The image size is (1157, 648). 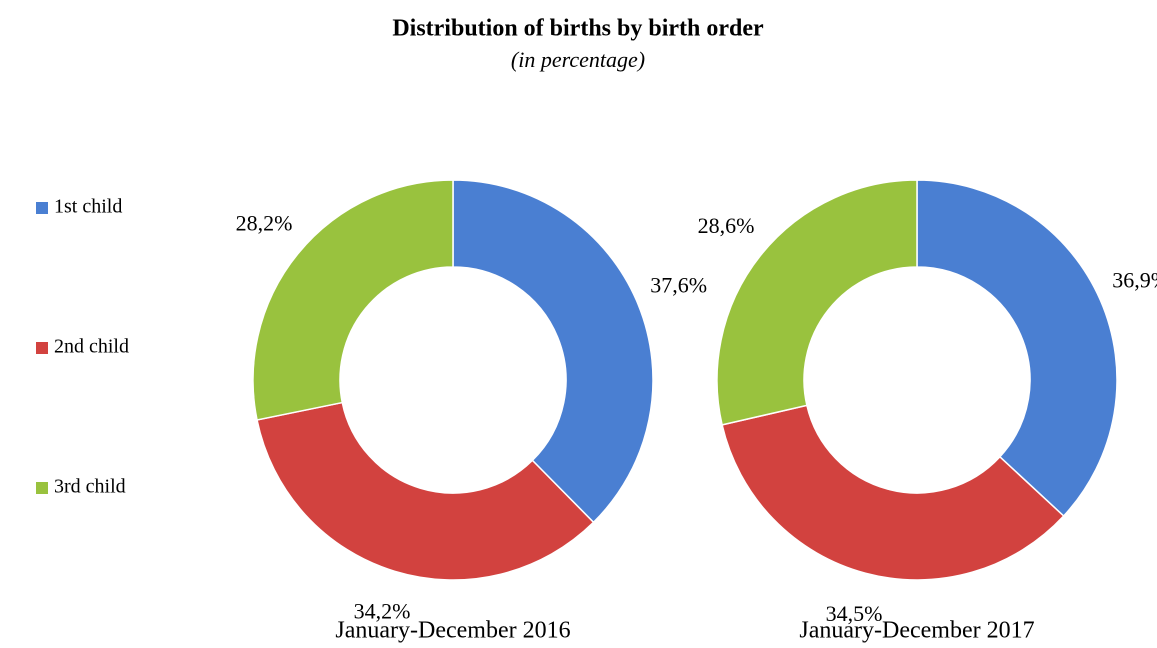 I want to click on legend-label: 2nd child, so click(x=91, y=347).